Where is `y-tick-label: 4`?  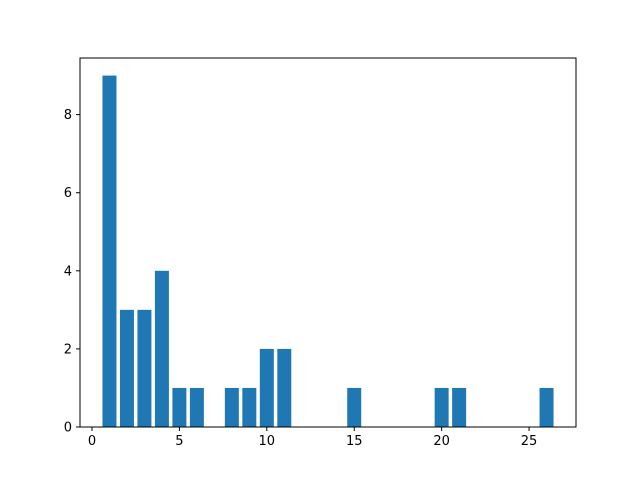
y-tick-label: 4 is located at coordinates (68, 271).